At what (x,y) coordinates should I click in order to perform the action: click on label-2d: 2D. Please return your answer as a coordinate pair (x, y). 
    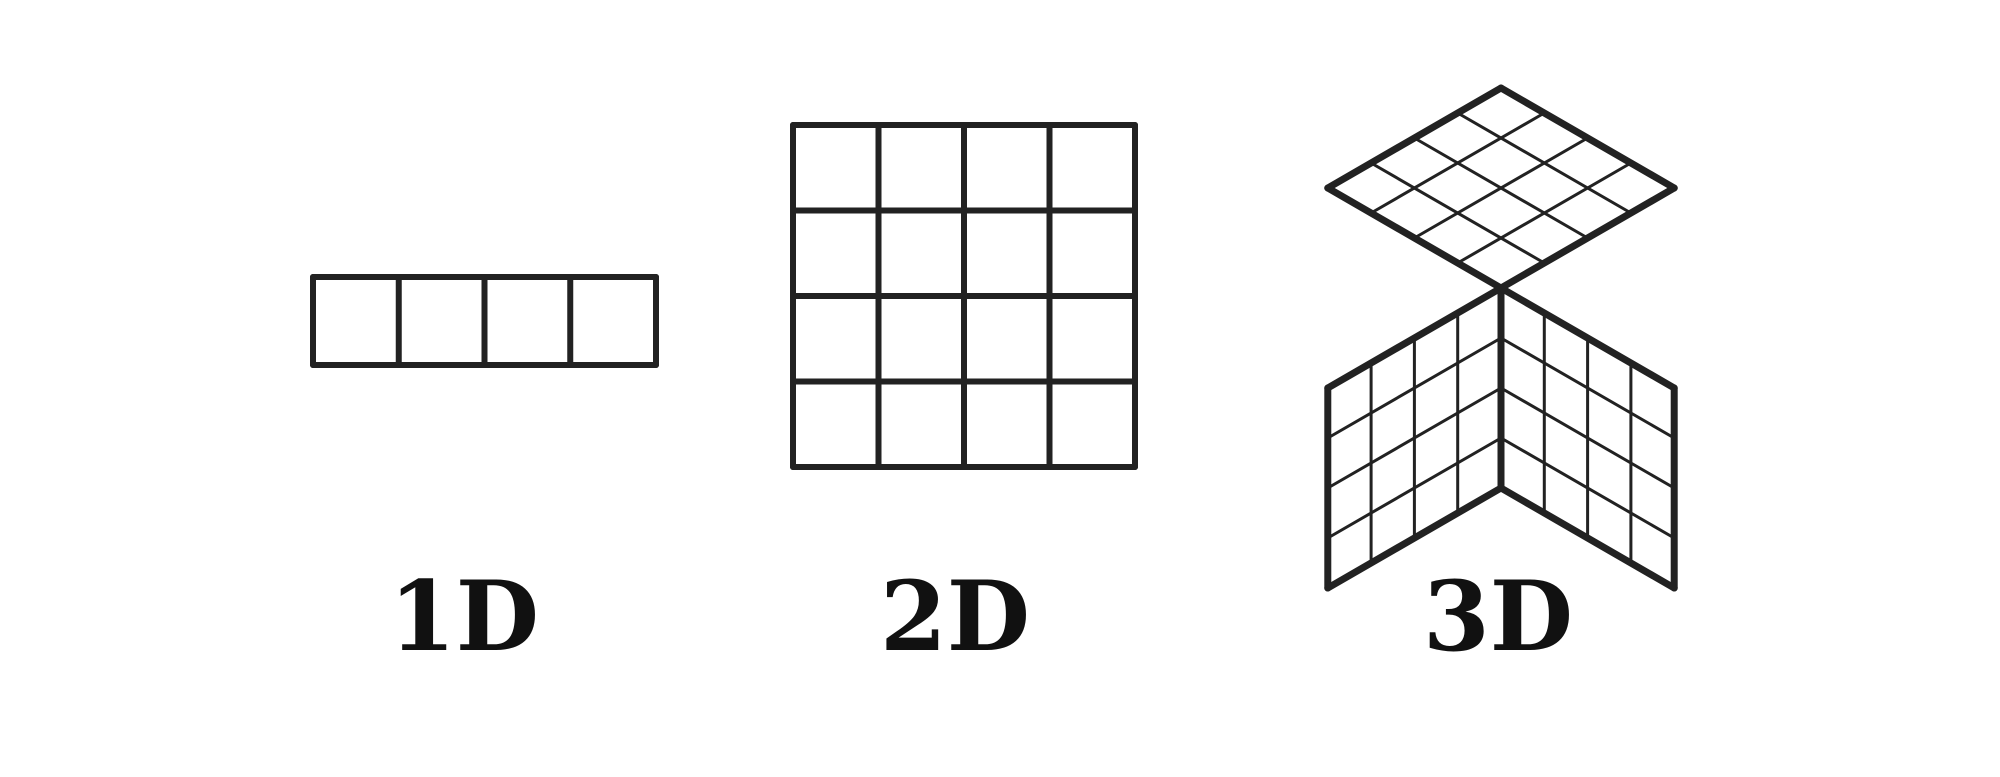
    Looking at the image, I should click on (955, 616).